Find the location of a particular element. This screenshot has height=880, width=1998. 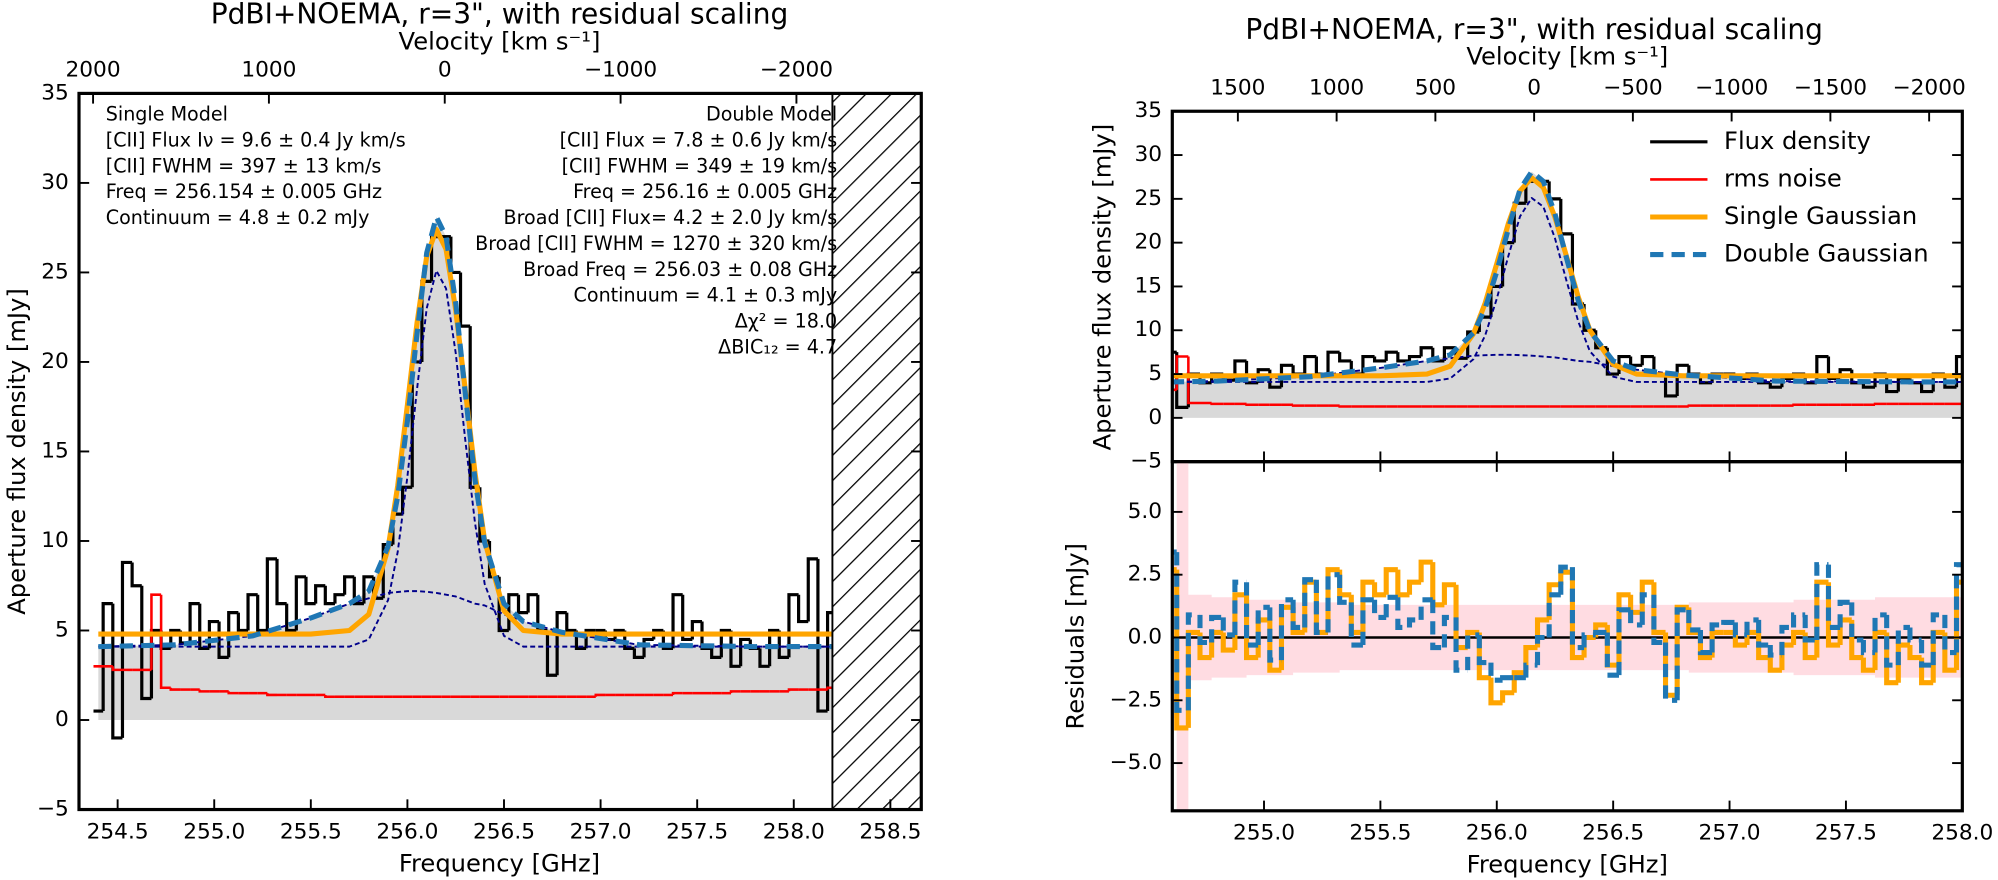

x-tick-label: 255.0 is located at coordinates (1264, 833).